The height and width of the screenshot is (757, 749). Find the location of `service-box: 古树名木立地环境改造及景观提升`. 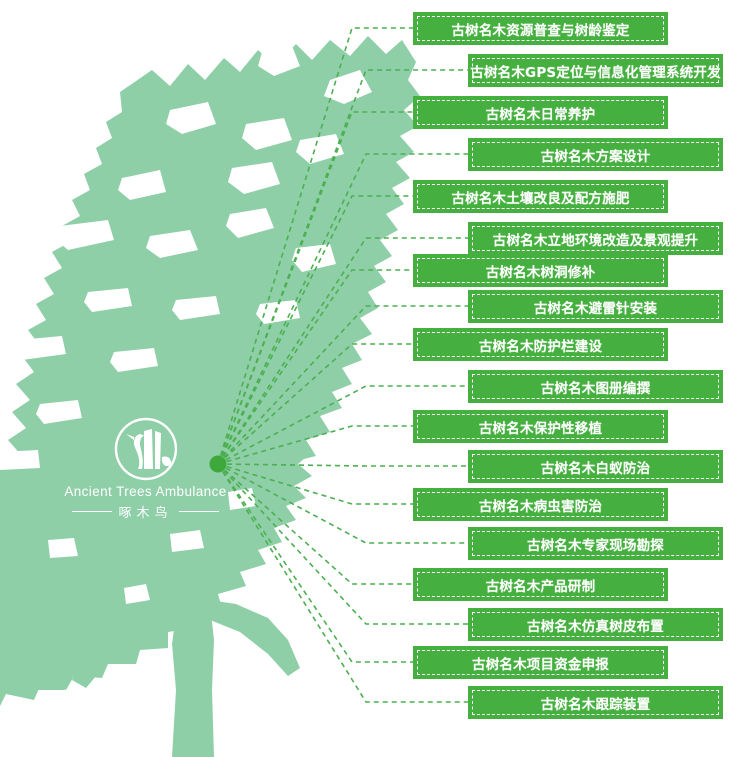

service-box: 古树名木立地环境改造及景观提升 is located at coordinates (595, 238).